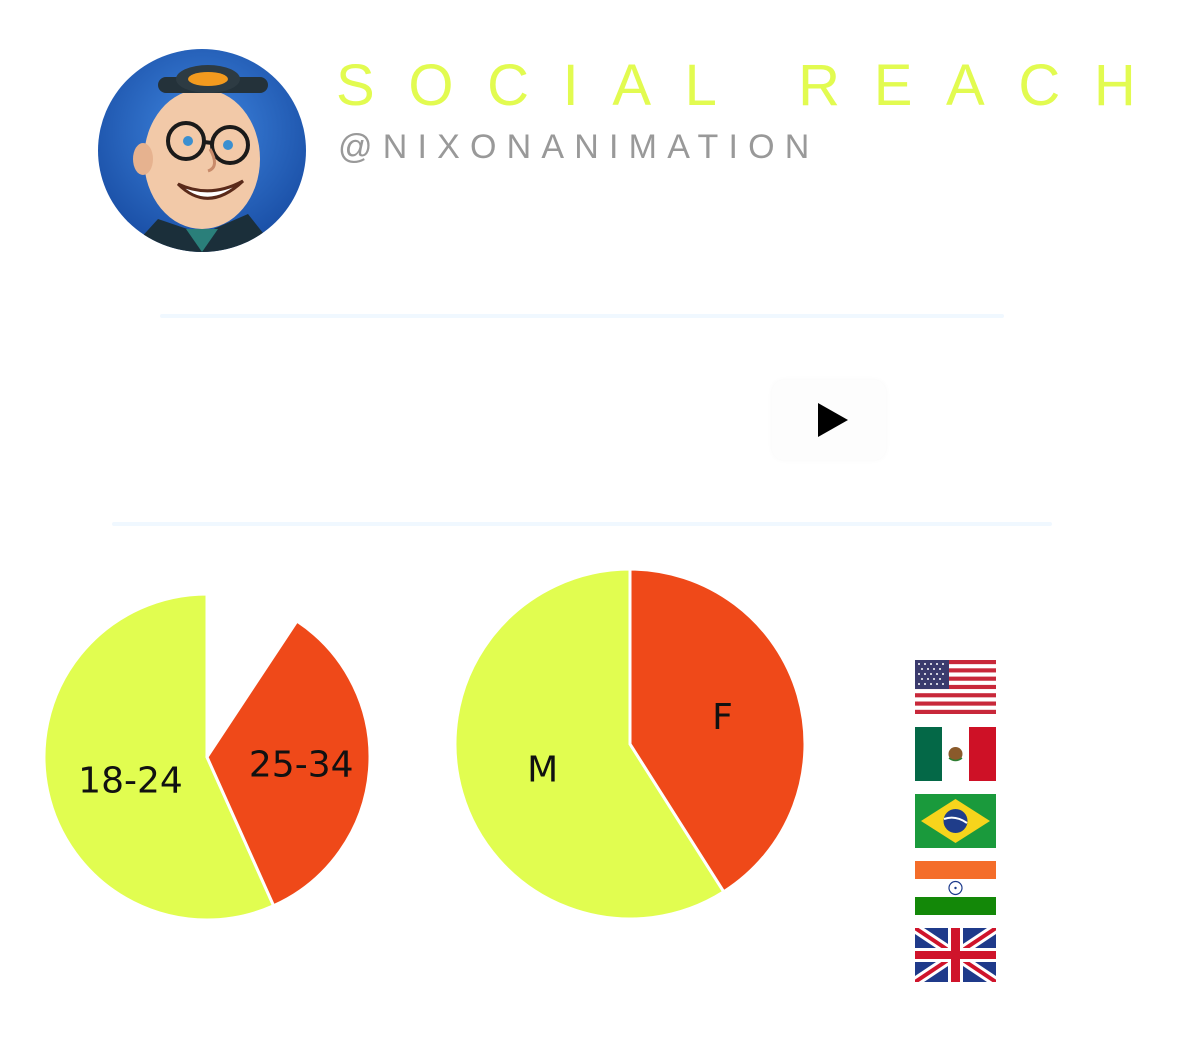  What do you see at coordinates (722, 717) in the screenshot?
I see `pie-label: F` at bounding box center [722, 717].